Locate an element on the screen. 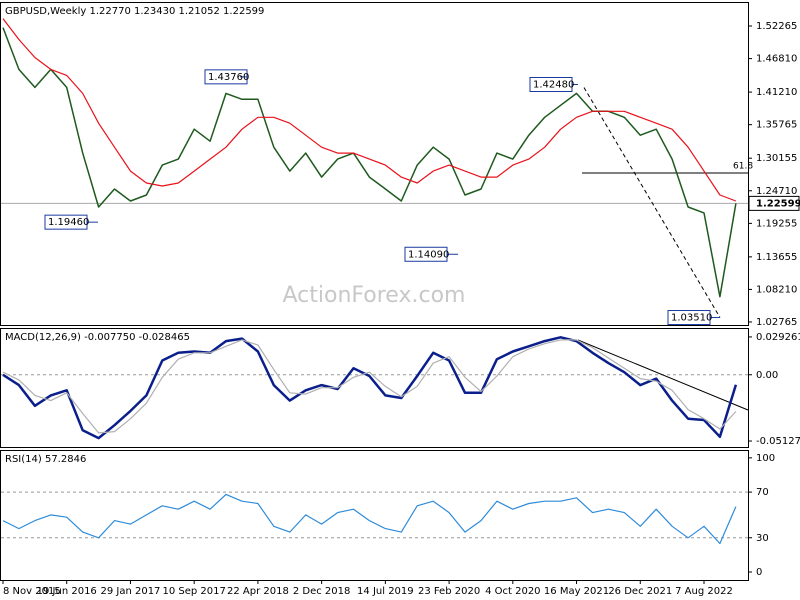  y-tick-label: 1.30155 is located at coordinates (776, 158).